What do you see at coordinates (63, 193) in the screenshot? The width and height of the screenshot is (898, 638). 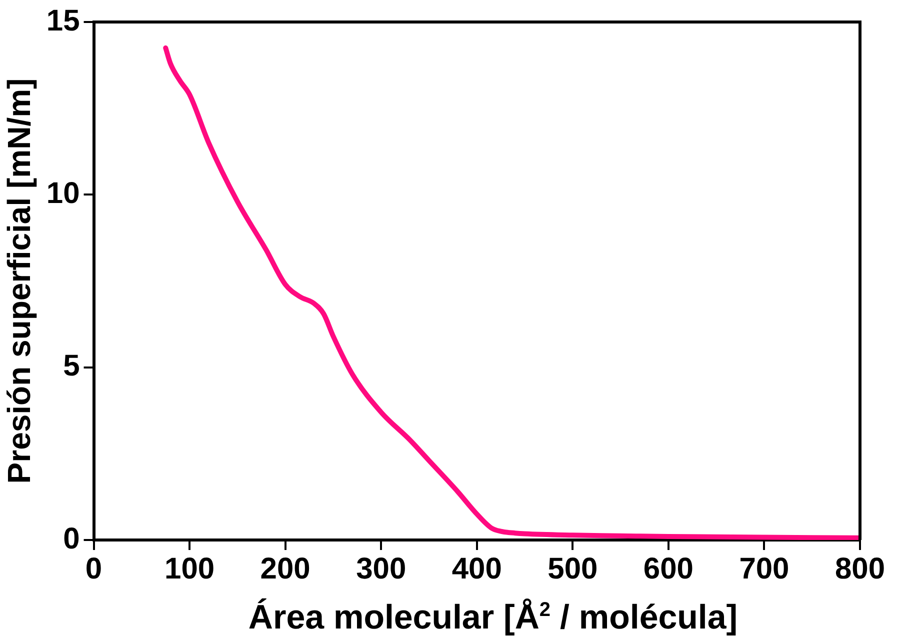 I see `y-tick-label: 10` at bounding box center [63, 193].